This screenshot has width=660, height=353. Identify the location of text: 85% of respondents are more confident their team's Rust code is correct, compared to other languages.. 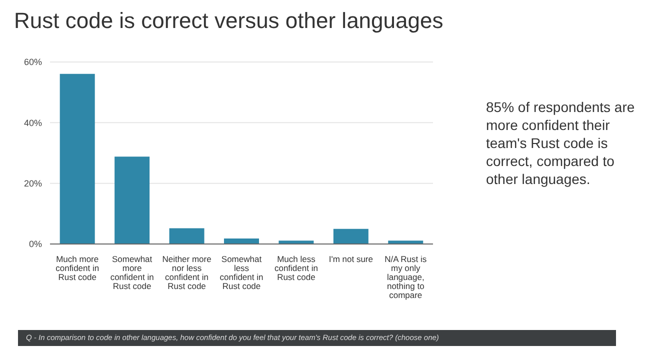
(561, 143).